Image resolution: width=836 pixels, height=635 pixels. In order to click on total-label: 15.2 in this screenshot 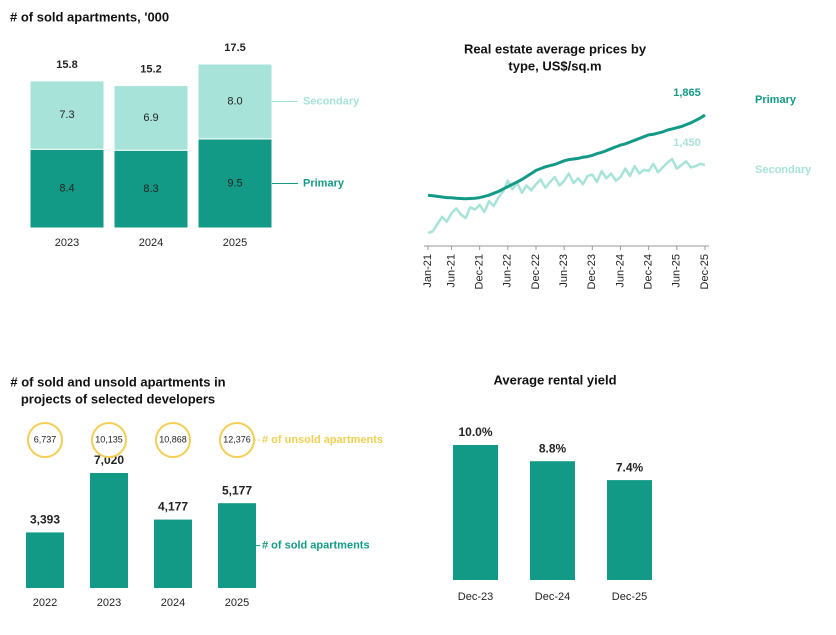, I will do `click(150, 69)`.